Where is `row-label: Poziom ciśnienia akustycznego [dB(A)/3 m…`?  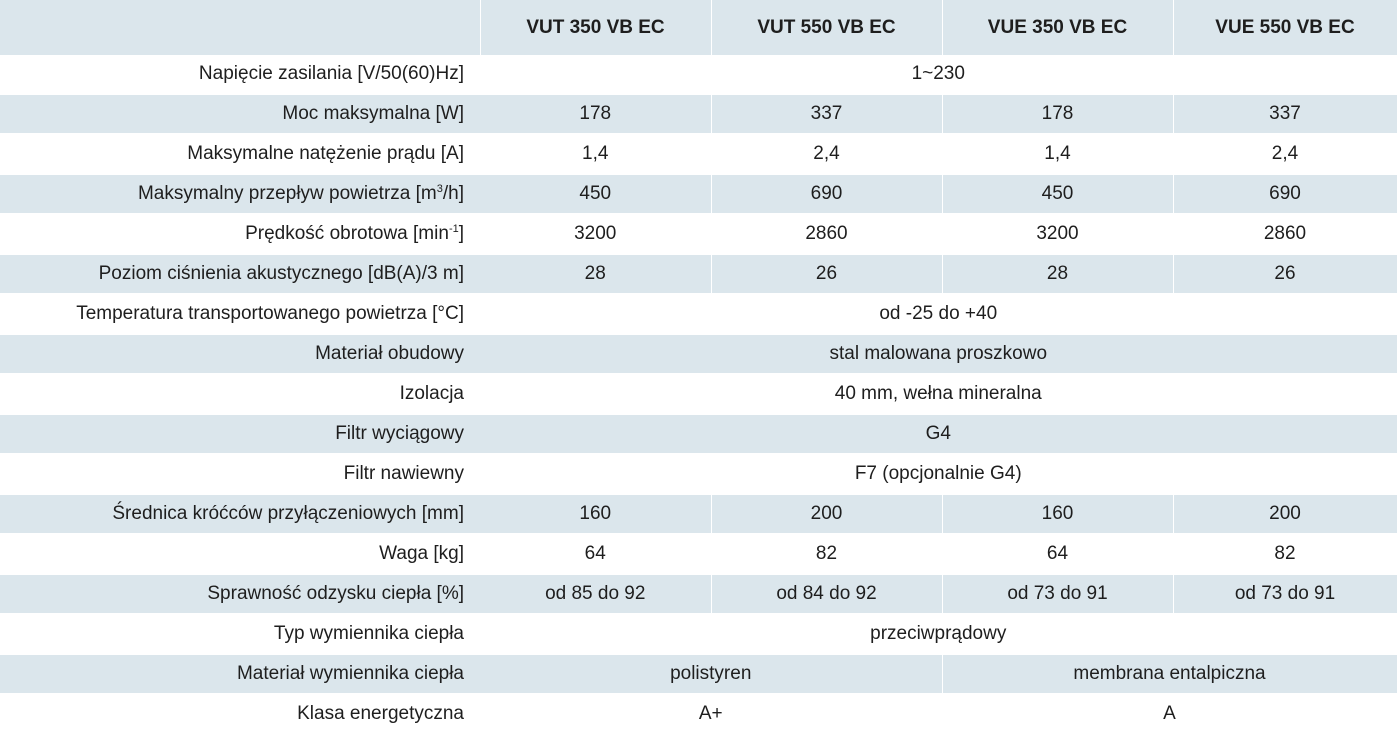 row-label: Poziom ciśnienia akustycznego [dB(A)/3 m… is located at coordinates (240, 274).